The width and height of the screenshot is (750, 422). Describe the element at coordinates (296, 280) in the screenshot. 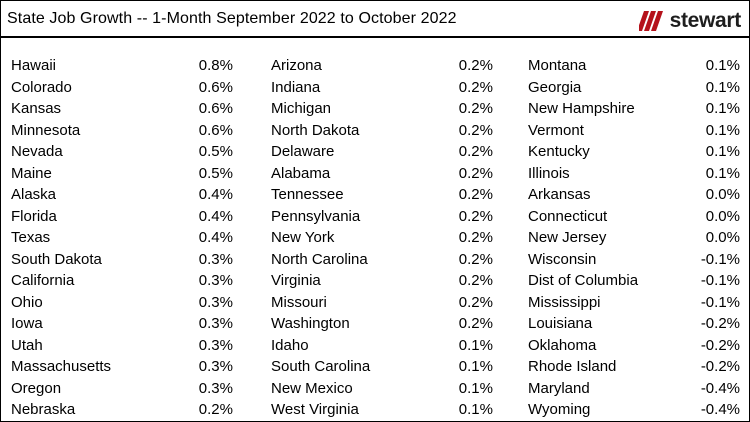

I see `state-name: Virginia` at that location.